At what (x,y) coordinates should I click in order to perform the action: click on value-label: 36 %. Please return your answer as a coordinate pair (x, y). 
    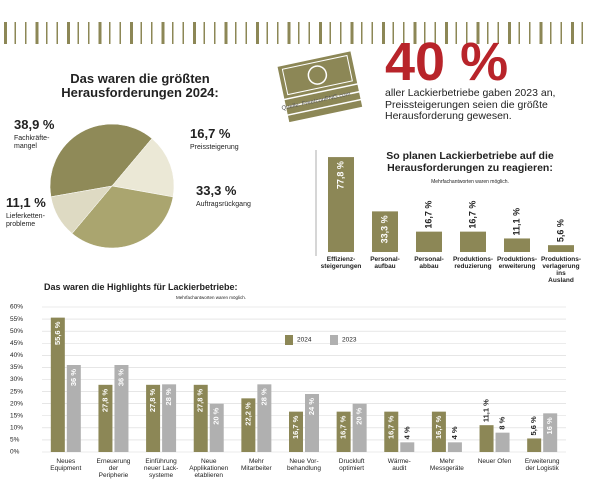
    Looking at the image, I should click on (120, 377).